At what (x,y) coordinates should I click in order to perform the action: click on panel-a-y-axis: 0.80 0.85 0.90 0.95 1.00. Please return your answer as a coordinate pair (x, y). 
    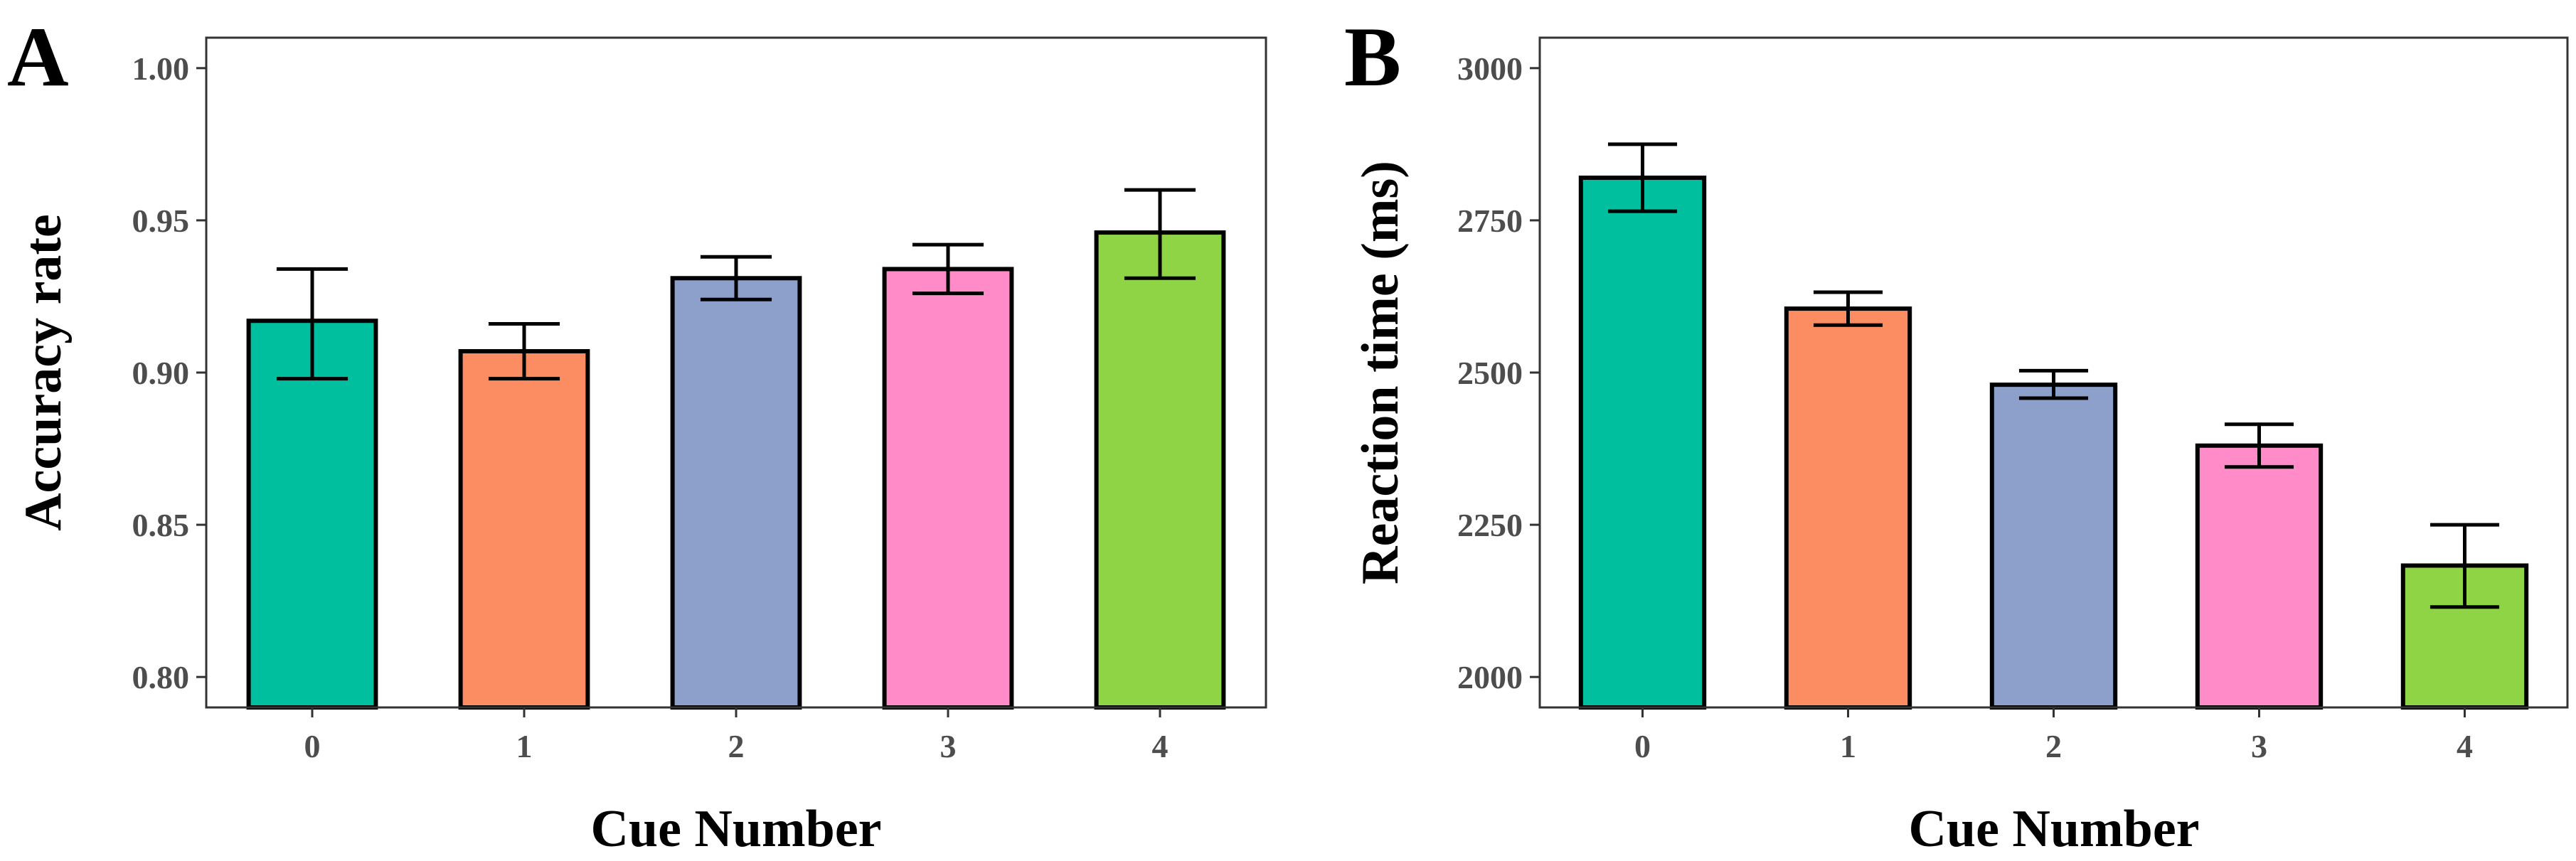
    Looking at the image, I should click on (169, 372).